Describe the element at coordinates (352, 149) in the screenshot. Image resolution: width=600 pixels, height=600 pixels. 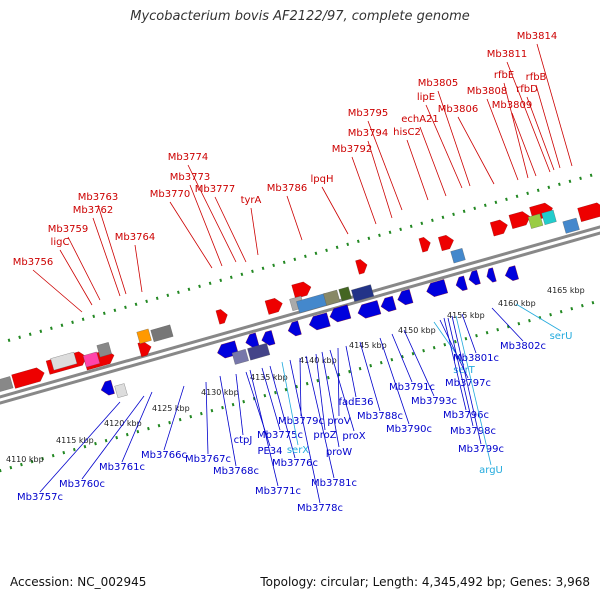
I see `top-gene-label: Mb3792` at that location.